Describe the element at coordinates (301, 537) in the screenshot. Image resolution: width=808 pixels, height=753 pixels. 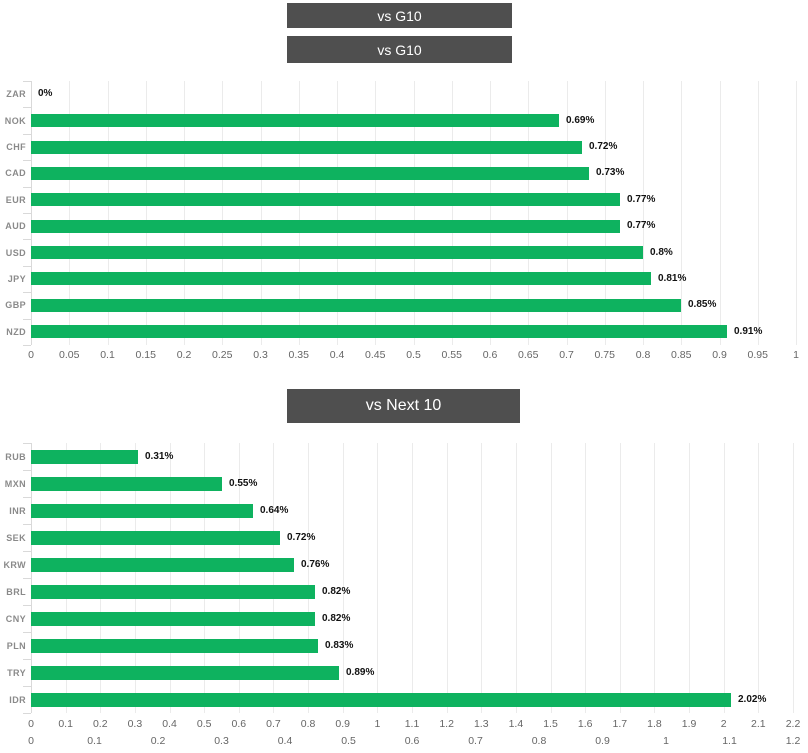
I see `value-label: 0.72%` at that location.